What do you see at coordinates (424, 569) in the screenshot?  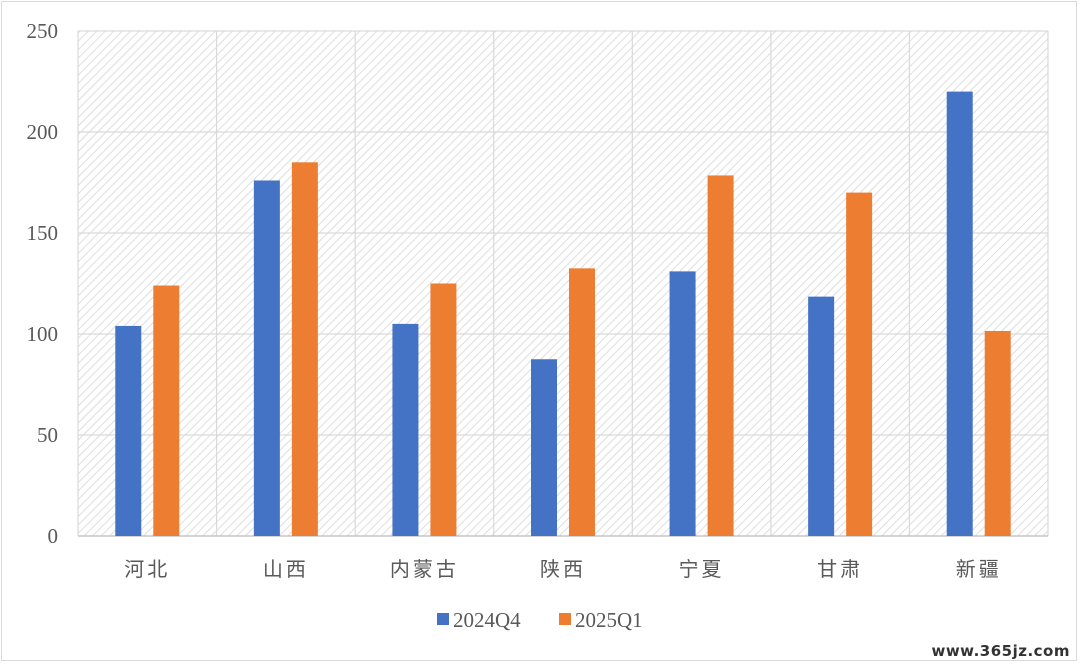 I see `x-tick-label: 内蒙古` at bounding box center [424, 569].